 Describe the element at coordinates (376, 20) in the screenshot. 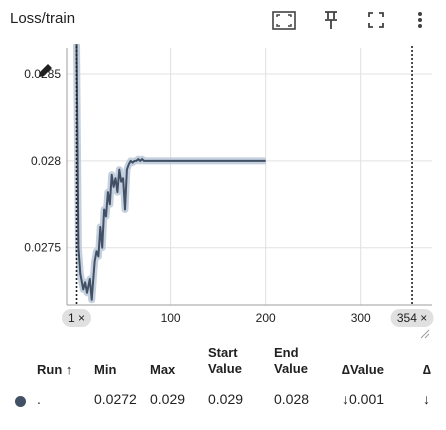

I see `fullscreen-icon` at that location.